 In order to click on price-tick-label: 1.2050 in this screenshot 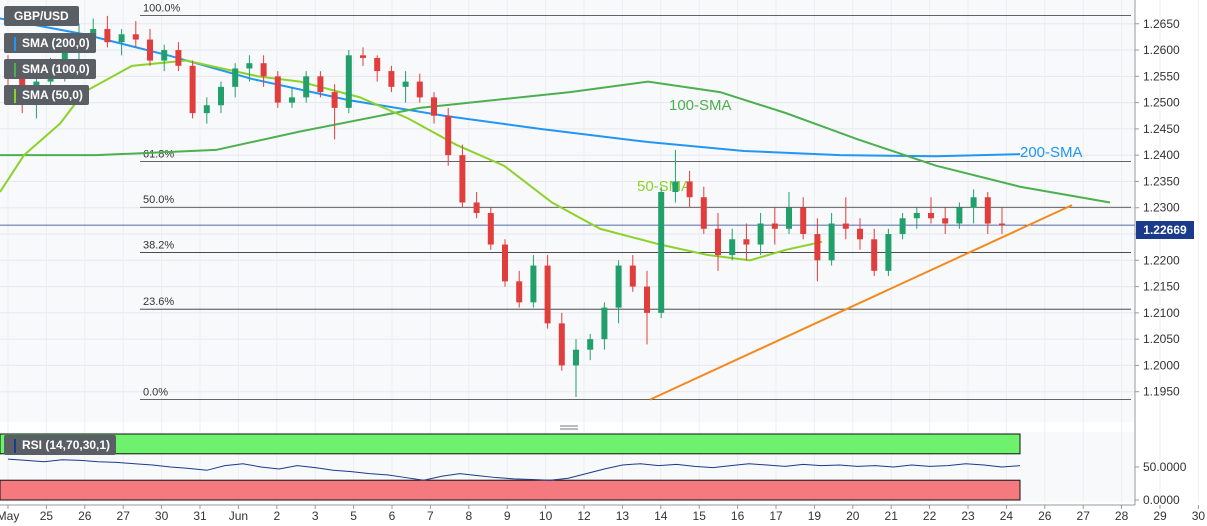, I will do `click(1161, 339)`.